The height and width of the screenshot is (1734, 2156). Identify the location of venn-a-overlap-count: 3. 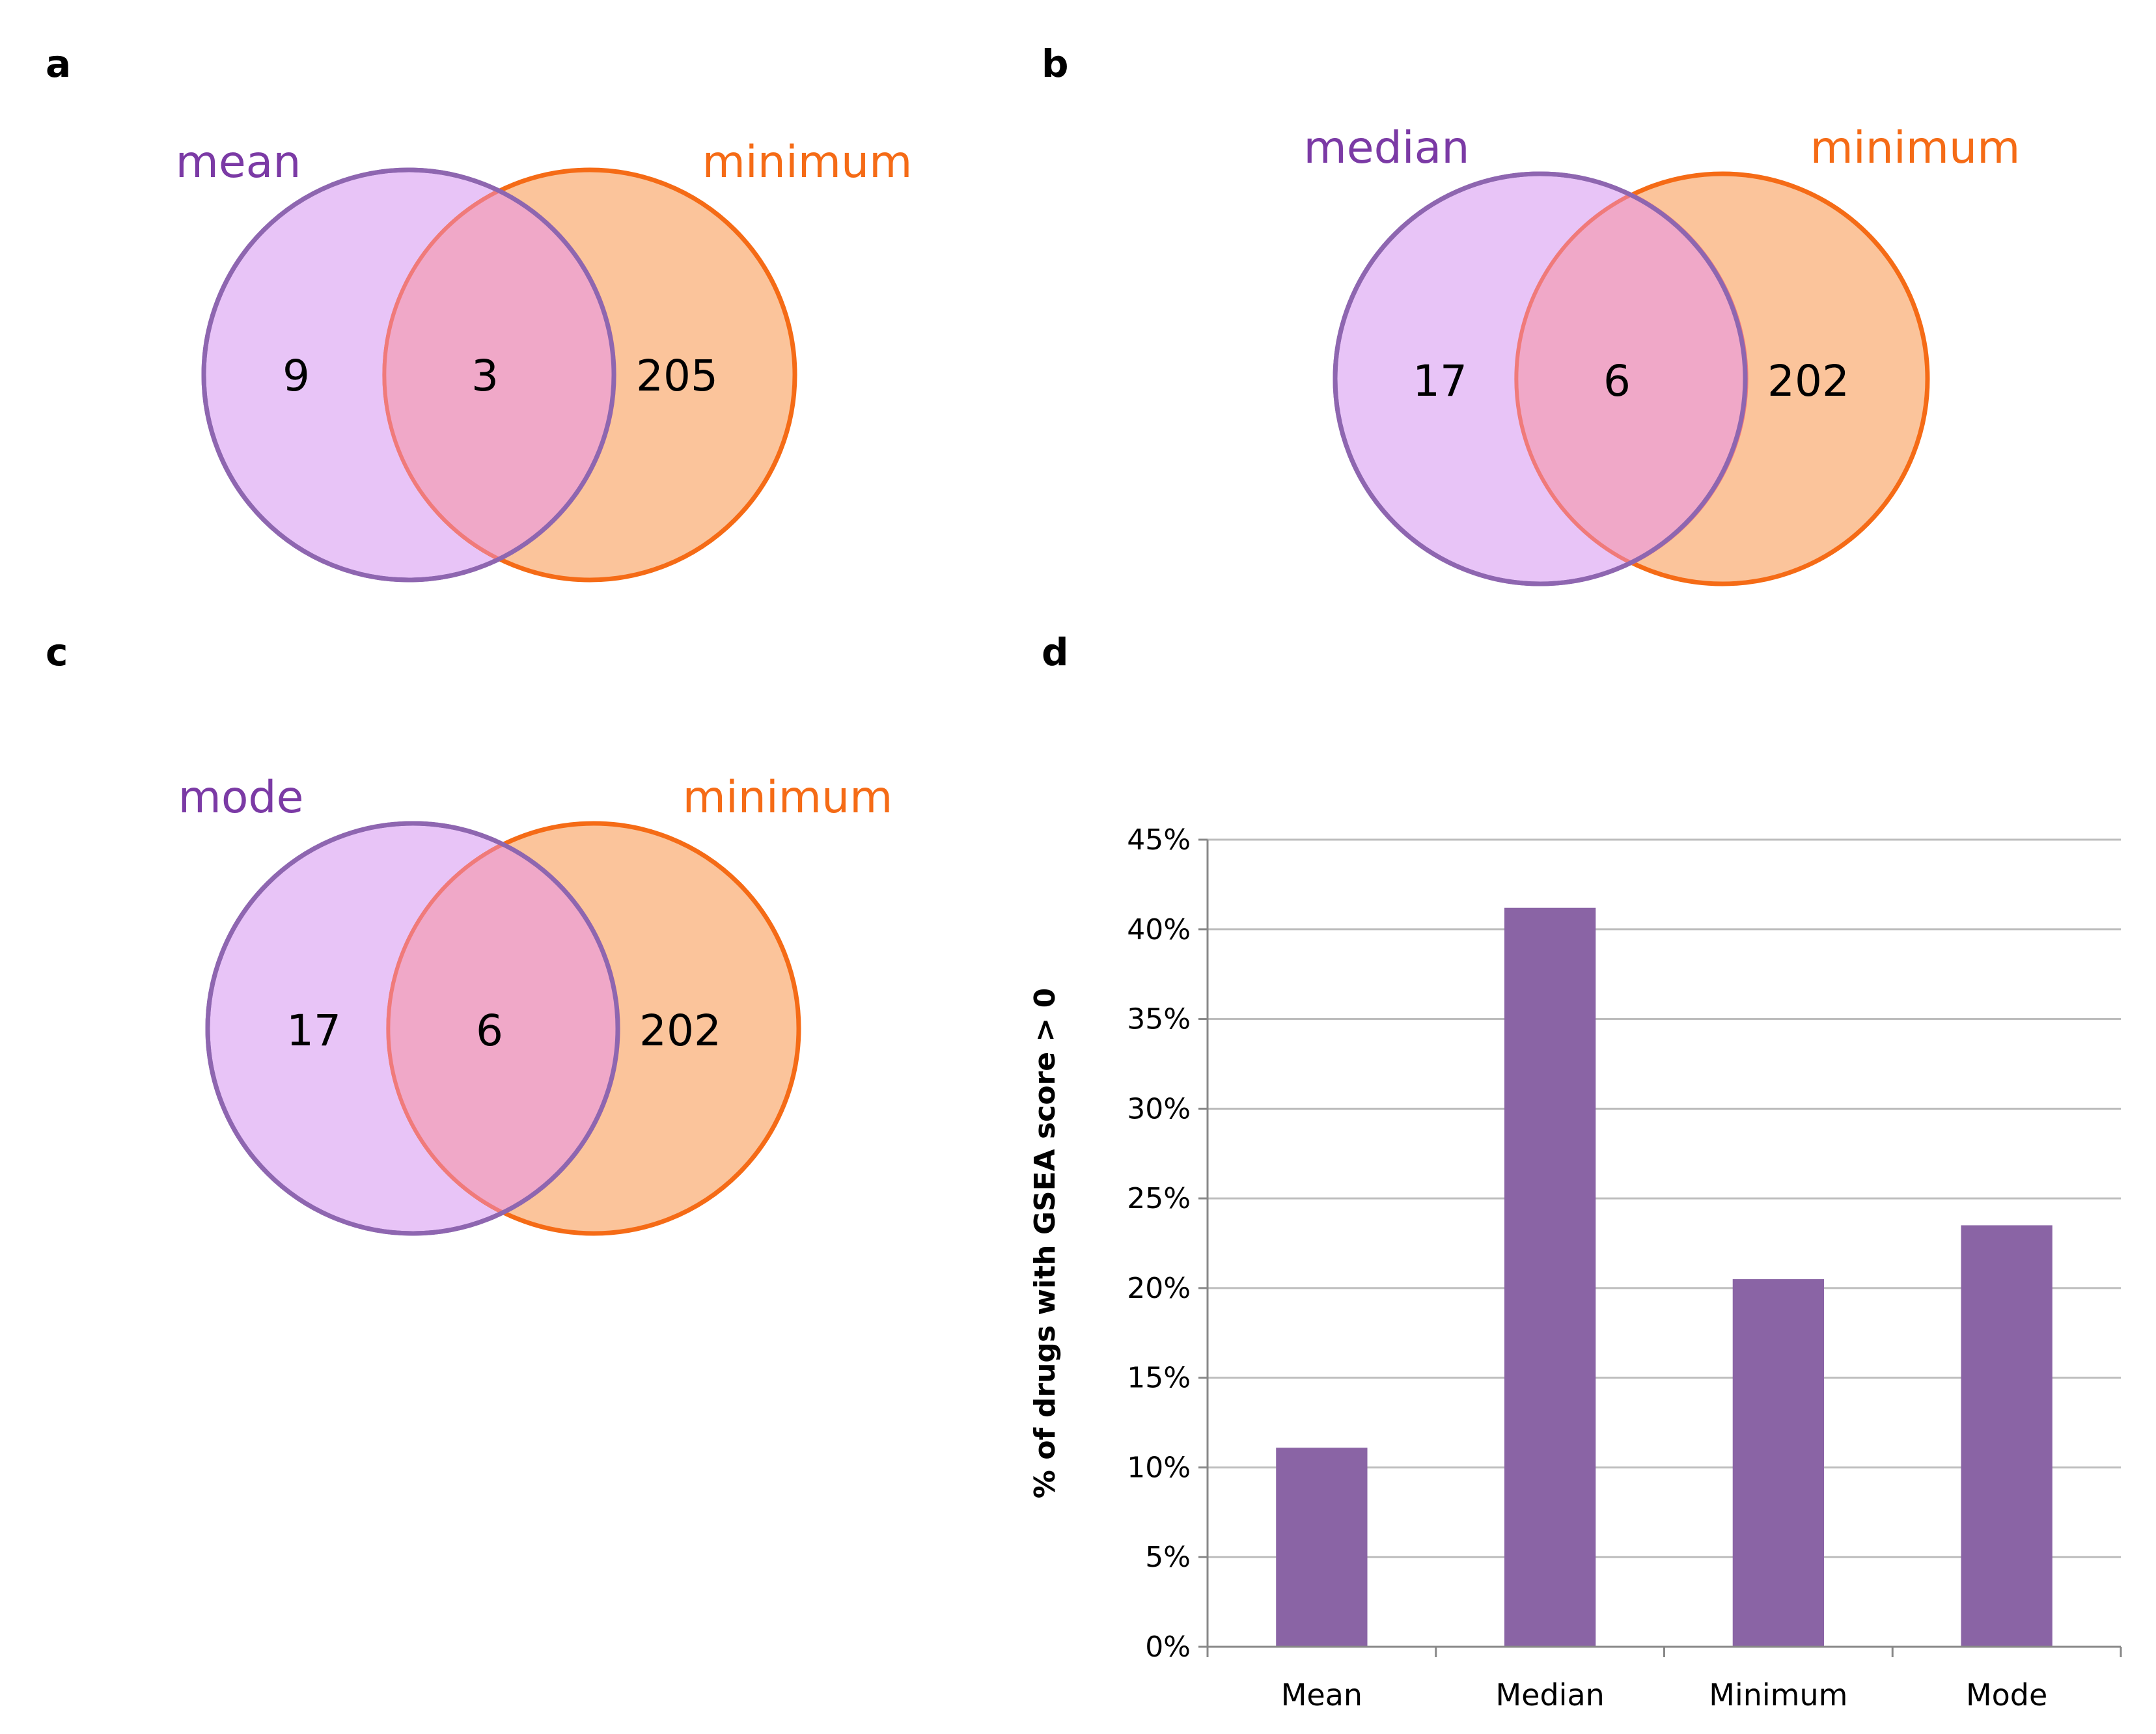
(485, 376).